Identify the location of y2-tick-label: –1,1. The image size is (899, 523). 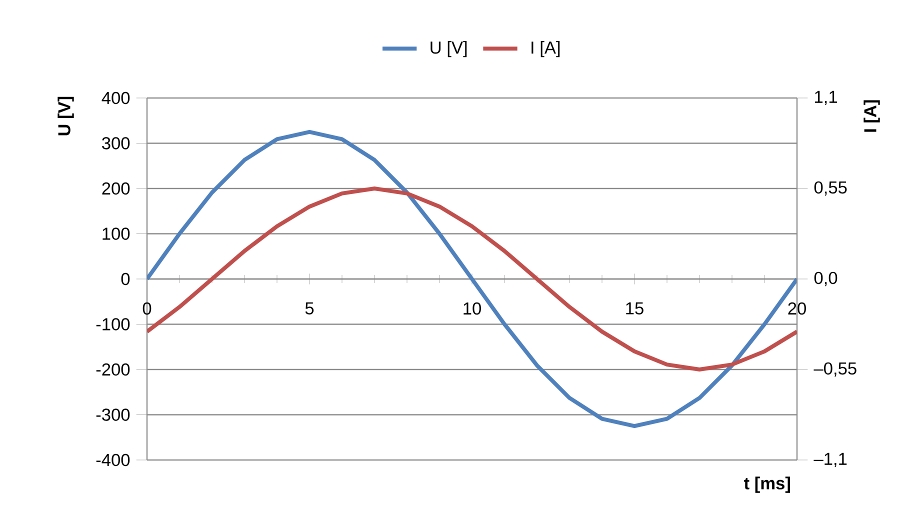
(830, 460).